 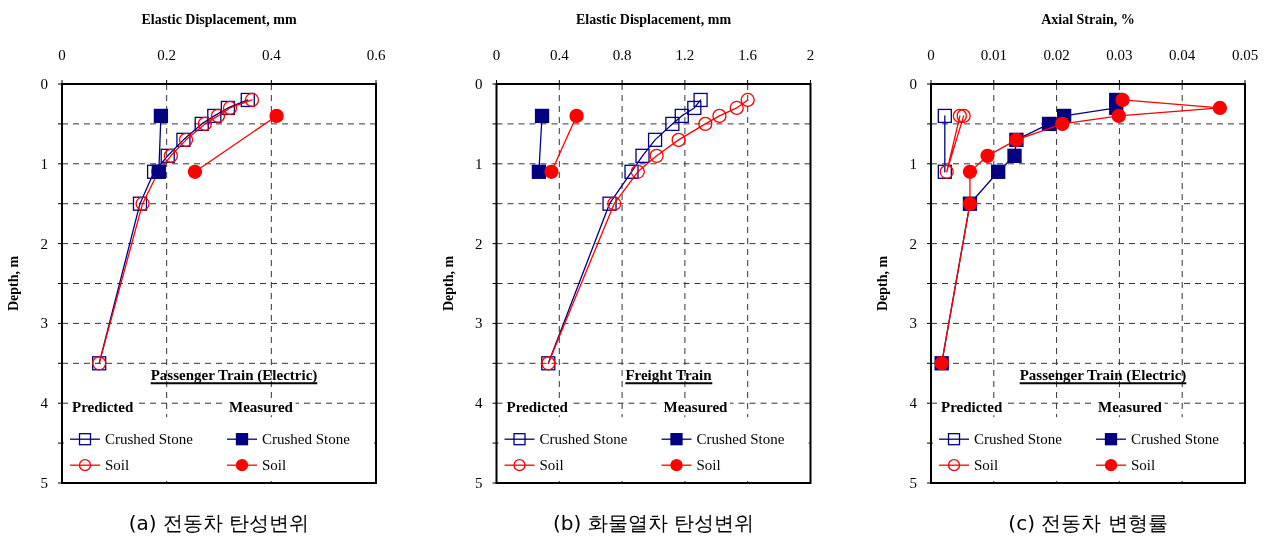 I want to click on x-axis-title: Axial Strain, %, so click(x=1088, y=19).